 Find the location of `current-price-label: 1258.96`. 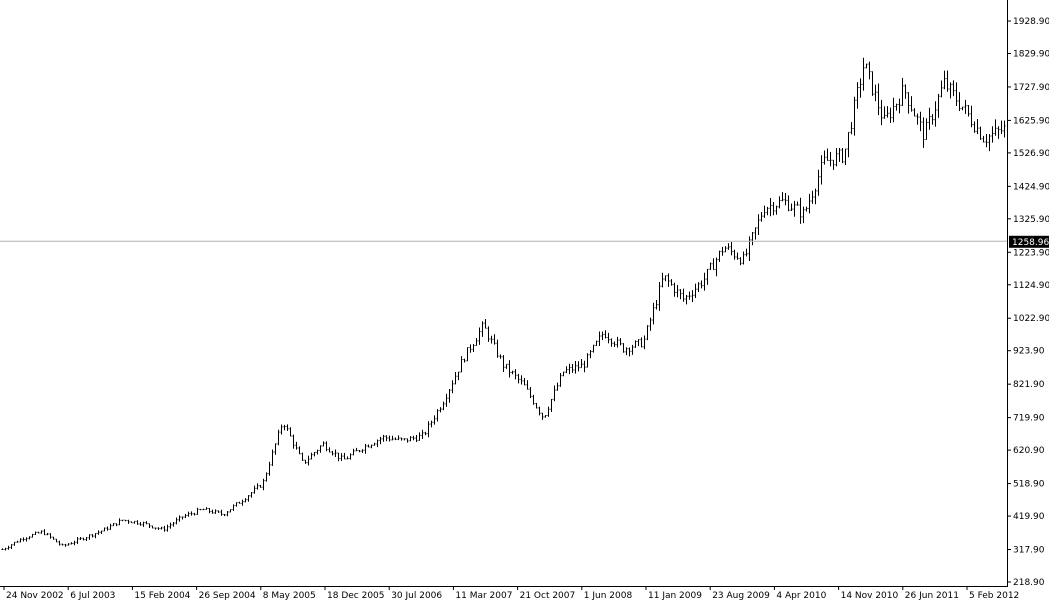

current-price-label: 1258.96 is located at coordinates (1030, 243).